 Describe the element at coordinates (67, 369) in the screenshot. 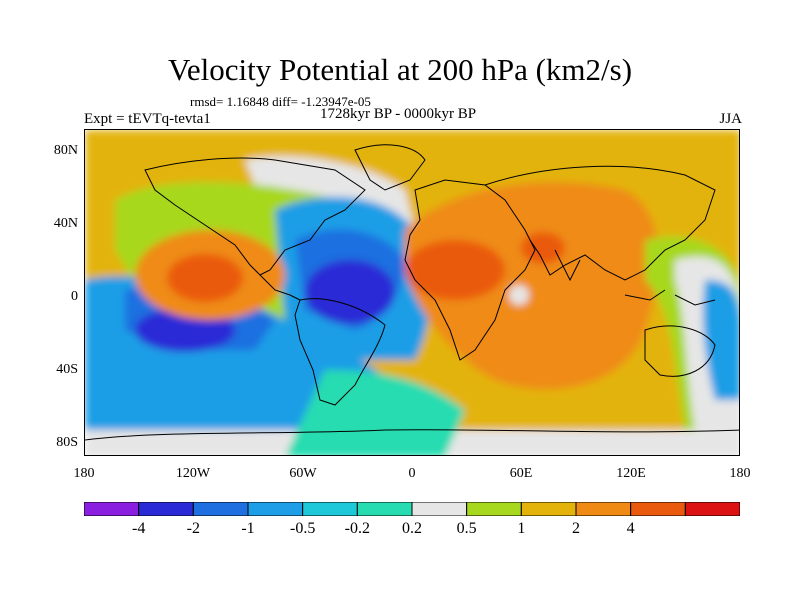

I see `lat-tick-40S: 40S` at that location.